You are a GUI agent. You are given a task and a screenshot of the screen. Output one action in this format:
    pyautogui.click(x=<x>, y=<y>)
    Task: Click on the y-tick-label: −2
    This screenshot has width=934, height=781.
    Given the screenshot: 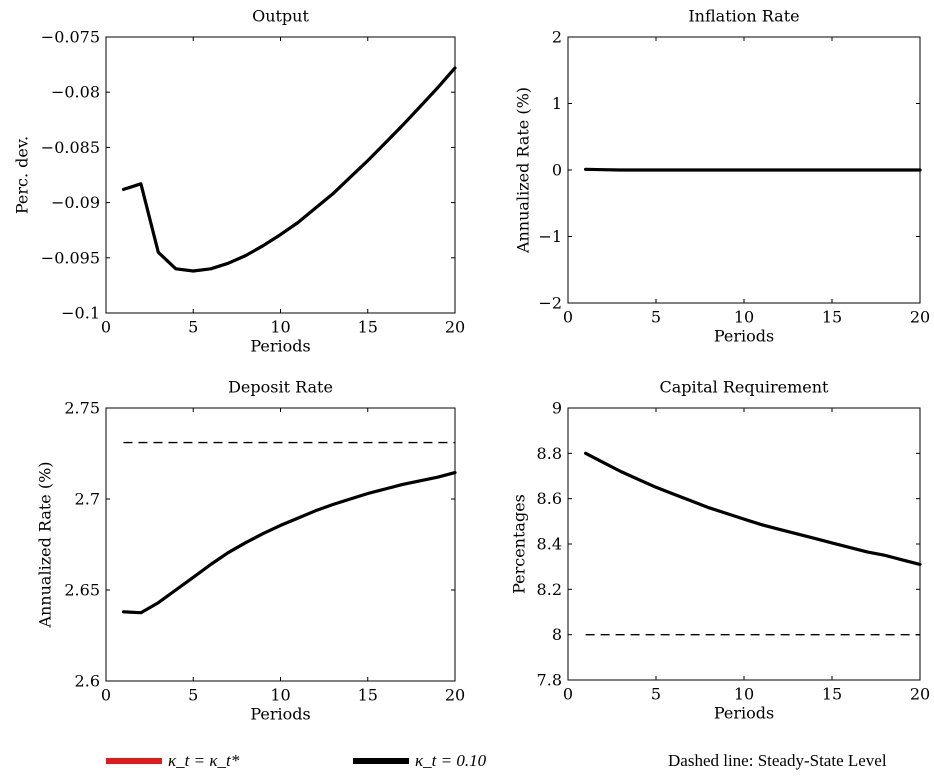 What is the action you would take?
    pyautogui.click(x=550, y=303)
    